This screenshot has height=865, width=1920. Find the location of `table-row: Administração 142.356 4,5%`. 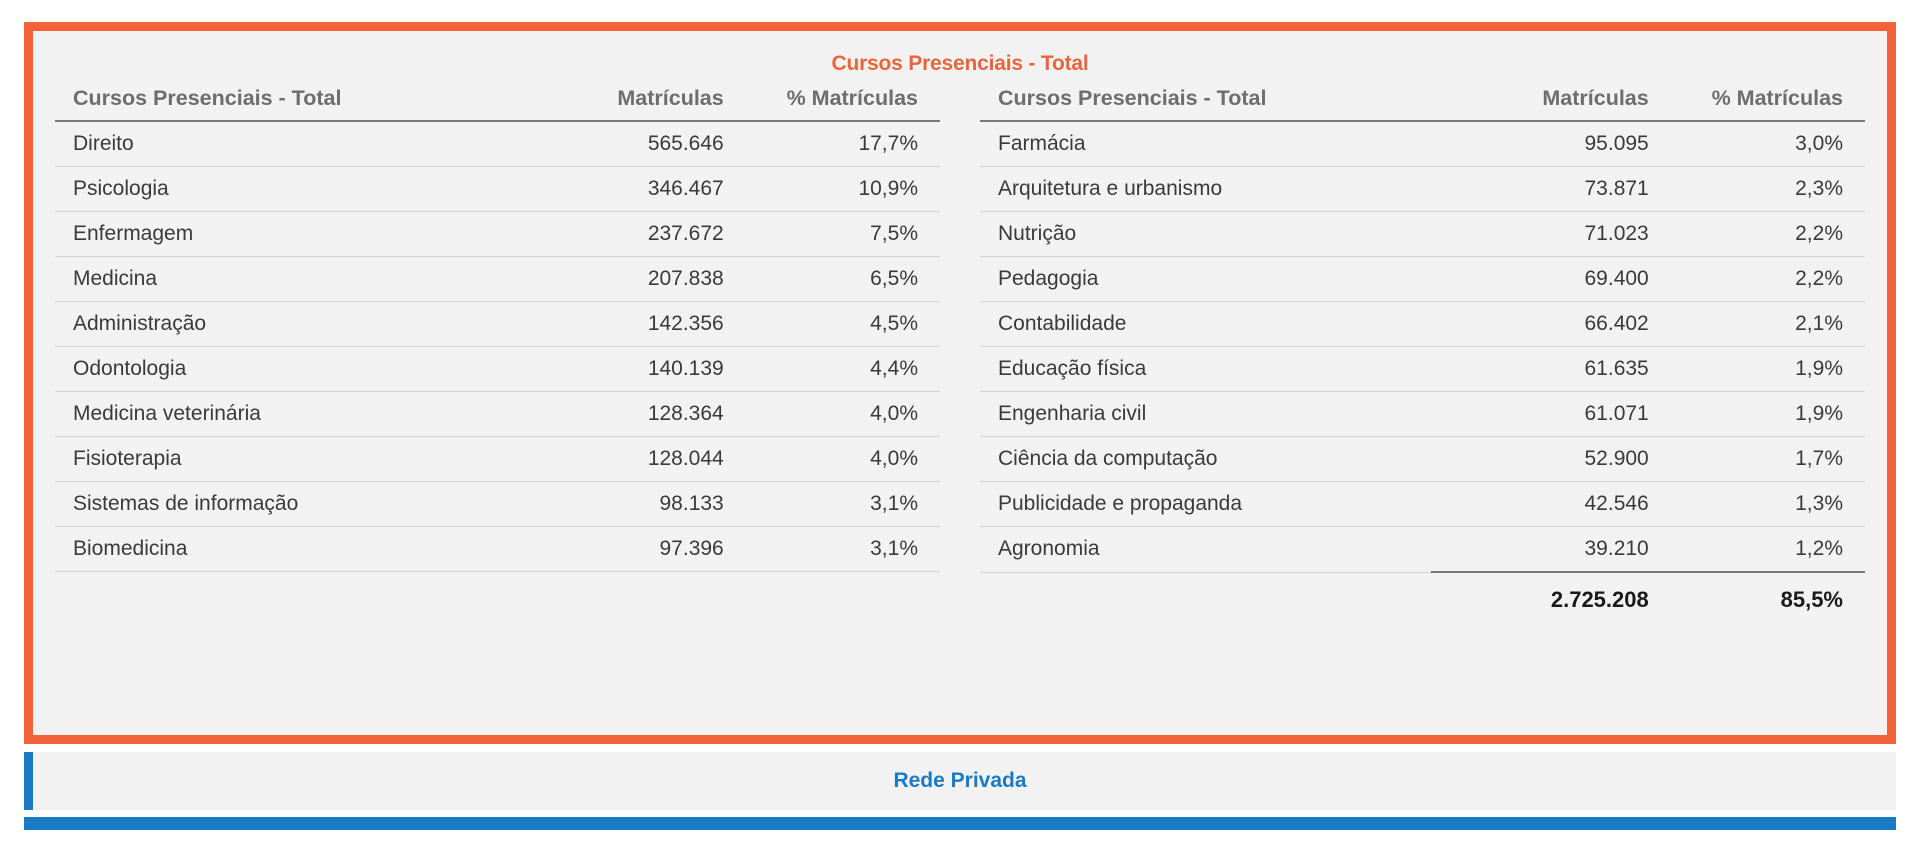

table-row: Administração 142.356 4,5% is located at coordinates (497, 324).